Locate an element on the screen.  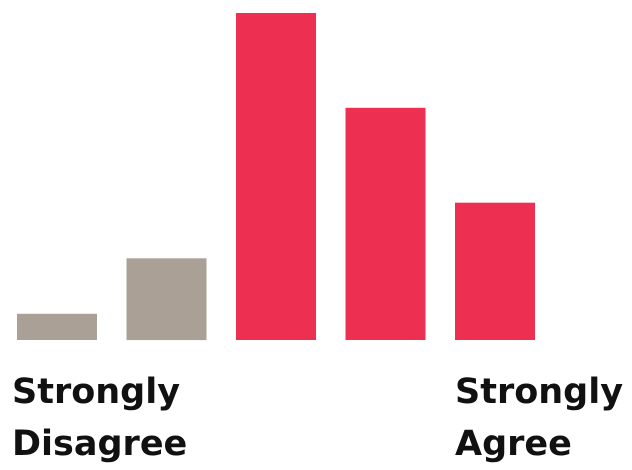
right-label-line1: Strongly is located at coordinates (539, 392).